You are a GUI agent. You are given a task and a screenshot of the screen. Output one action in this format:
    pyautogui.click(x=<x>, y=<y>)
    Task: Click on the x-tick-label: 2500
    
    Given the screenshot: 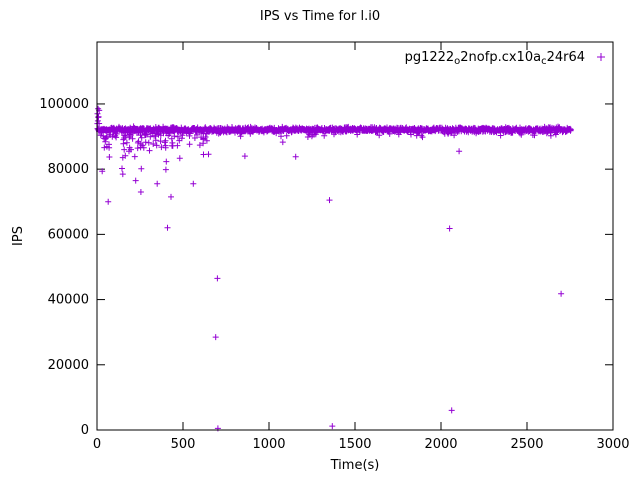 What is the action you would take?
    pyautogui.click(x=526, y=444)
    